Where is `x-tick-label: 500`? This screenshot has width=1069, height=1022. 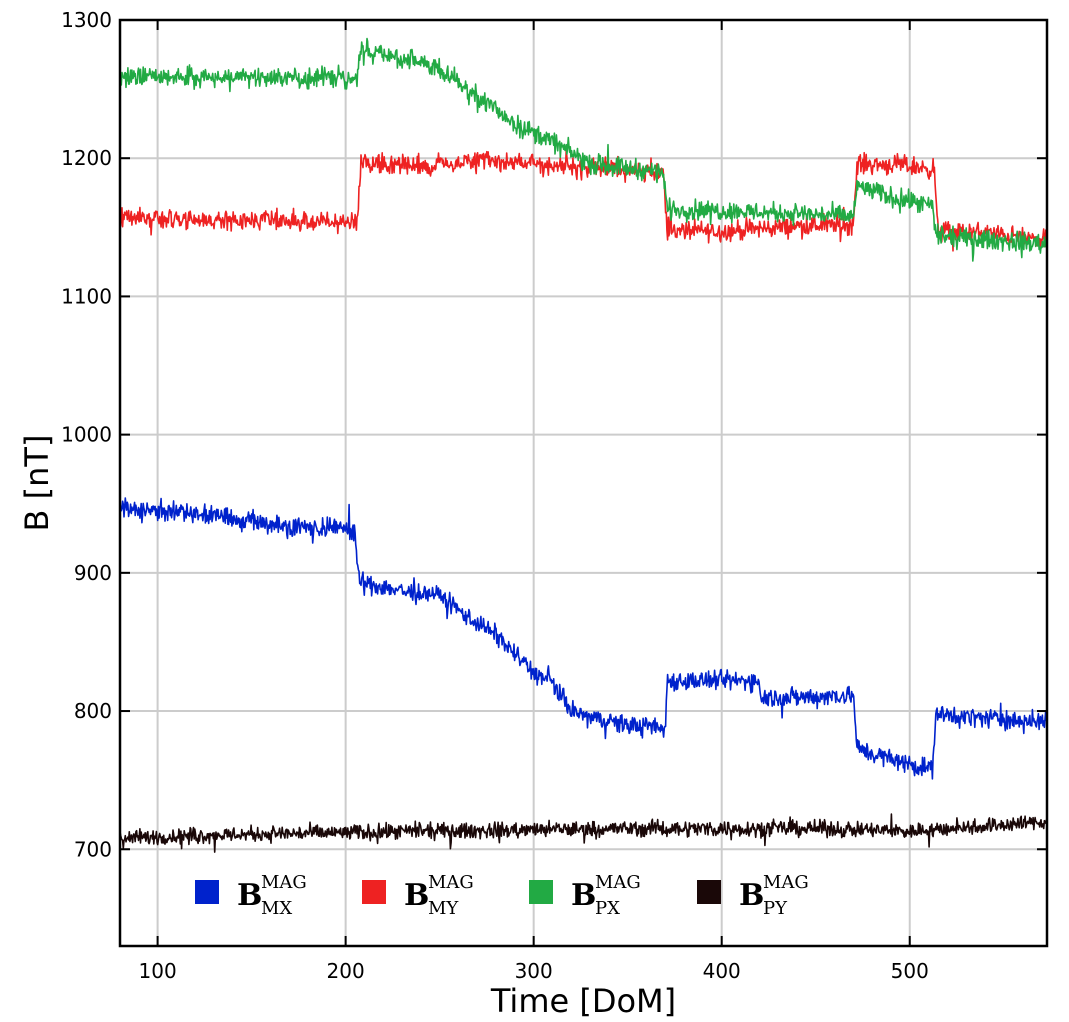 x-tick-label: 500 is located at coordinates (910, 971).